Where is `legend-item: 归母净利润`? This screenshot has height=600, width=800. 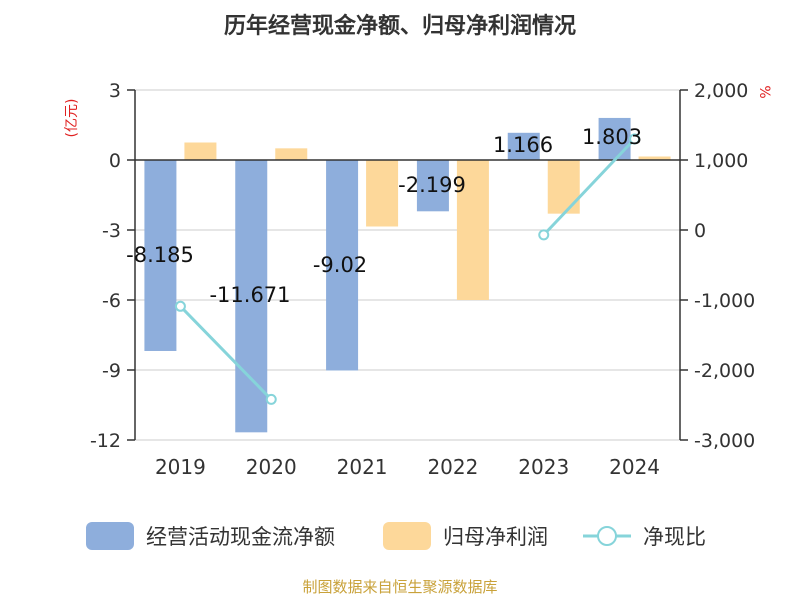
legend-item: 归母净利润 is located at coordinates (465, 536).